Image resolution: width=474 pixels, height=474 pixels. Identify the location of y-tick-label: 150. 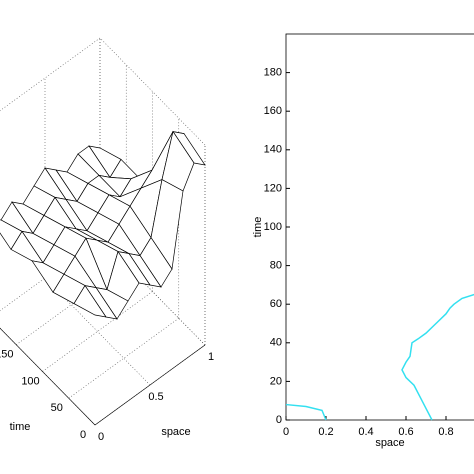
(6, 355).